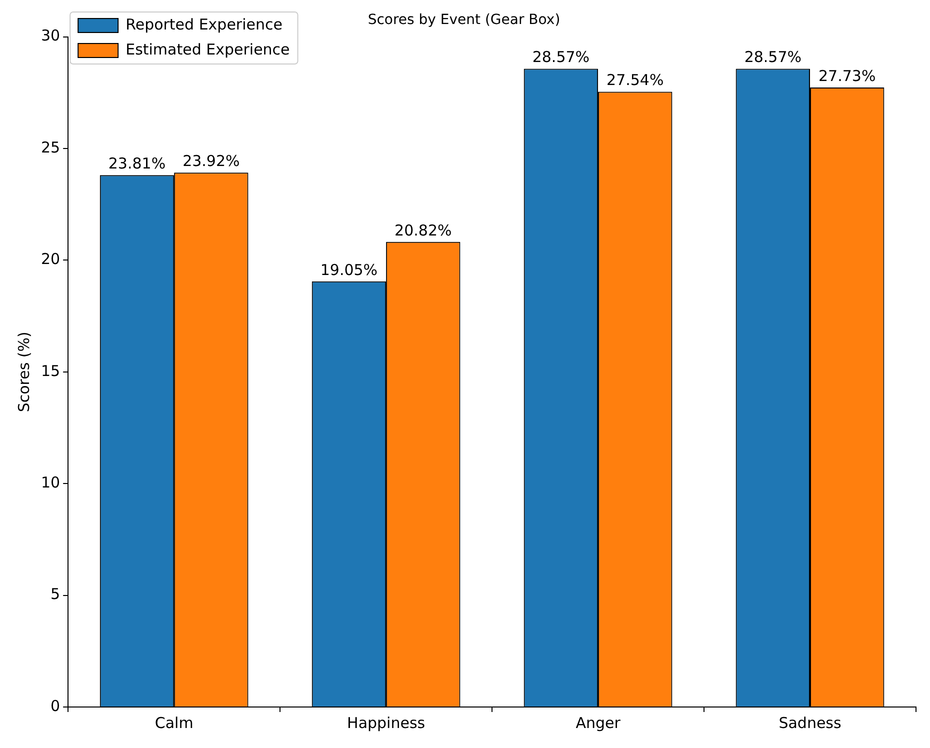 The width and height of the screenshot is (930, 748). What do you see at coordinates (847, 75) in the screenshot?
I see `data-label: 27.73%` at bounding box center [847, 75].